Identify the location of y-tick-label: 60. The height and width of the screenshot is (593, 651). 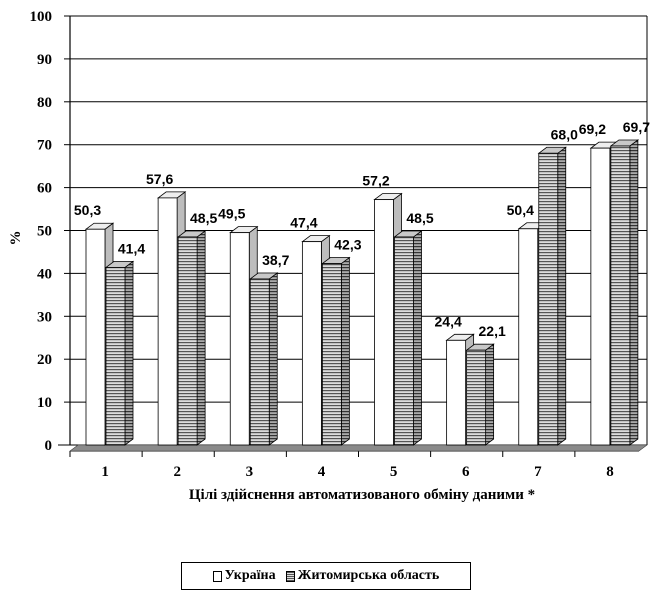
(44, 189).